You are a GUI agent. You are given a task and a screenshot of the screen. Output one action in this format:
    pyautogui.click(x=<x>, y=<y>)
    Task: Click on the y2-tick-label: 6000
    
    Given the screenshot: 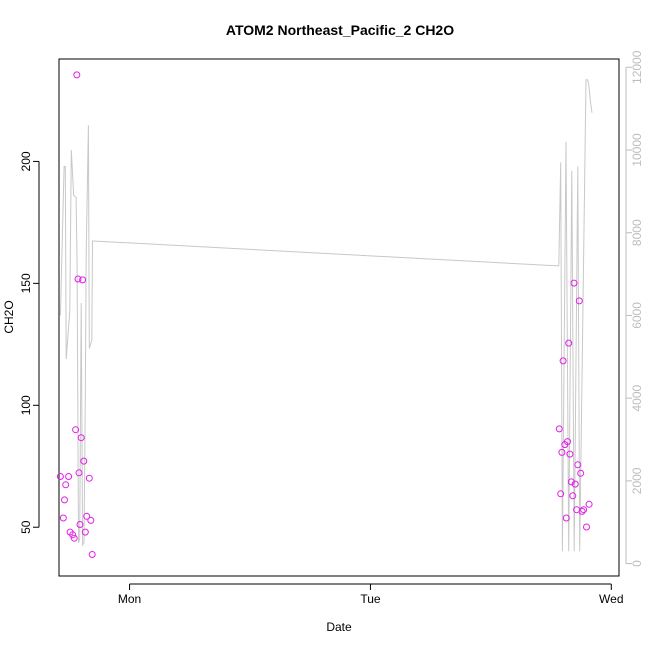 What is the action you would take?
    pyautogui.click(x=637, y=315)
    